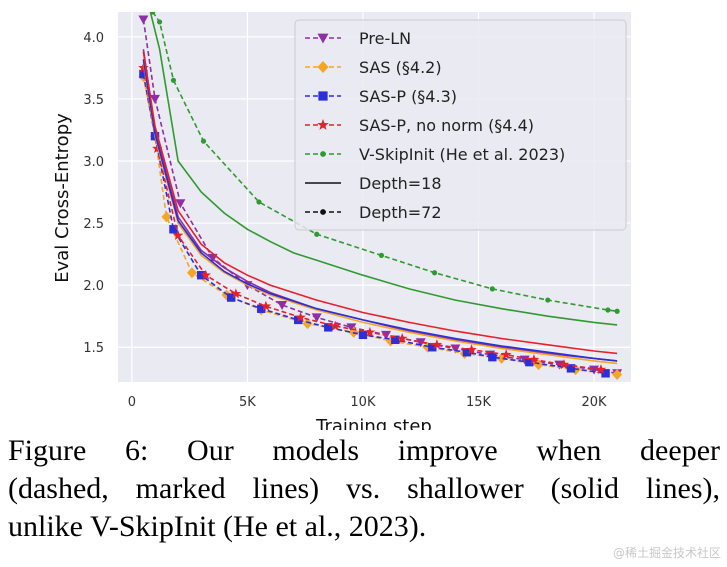 The height and width of the screenshot is (567, 727). Describe the element at coordinates (247, 402) in the screenshot. I see `x-tick-label: 5K` at that location.